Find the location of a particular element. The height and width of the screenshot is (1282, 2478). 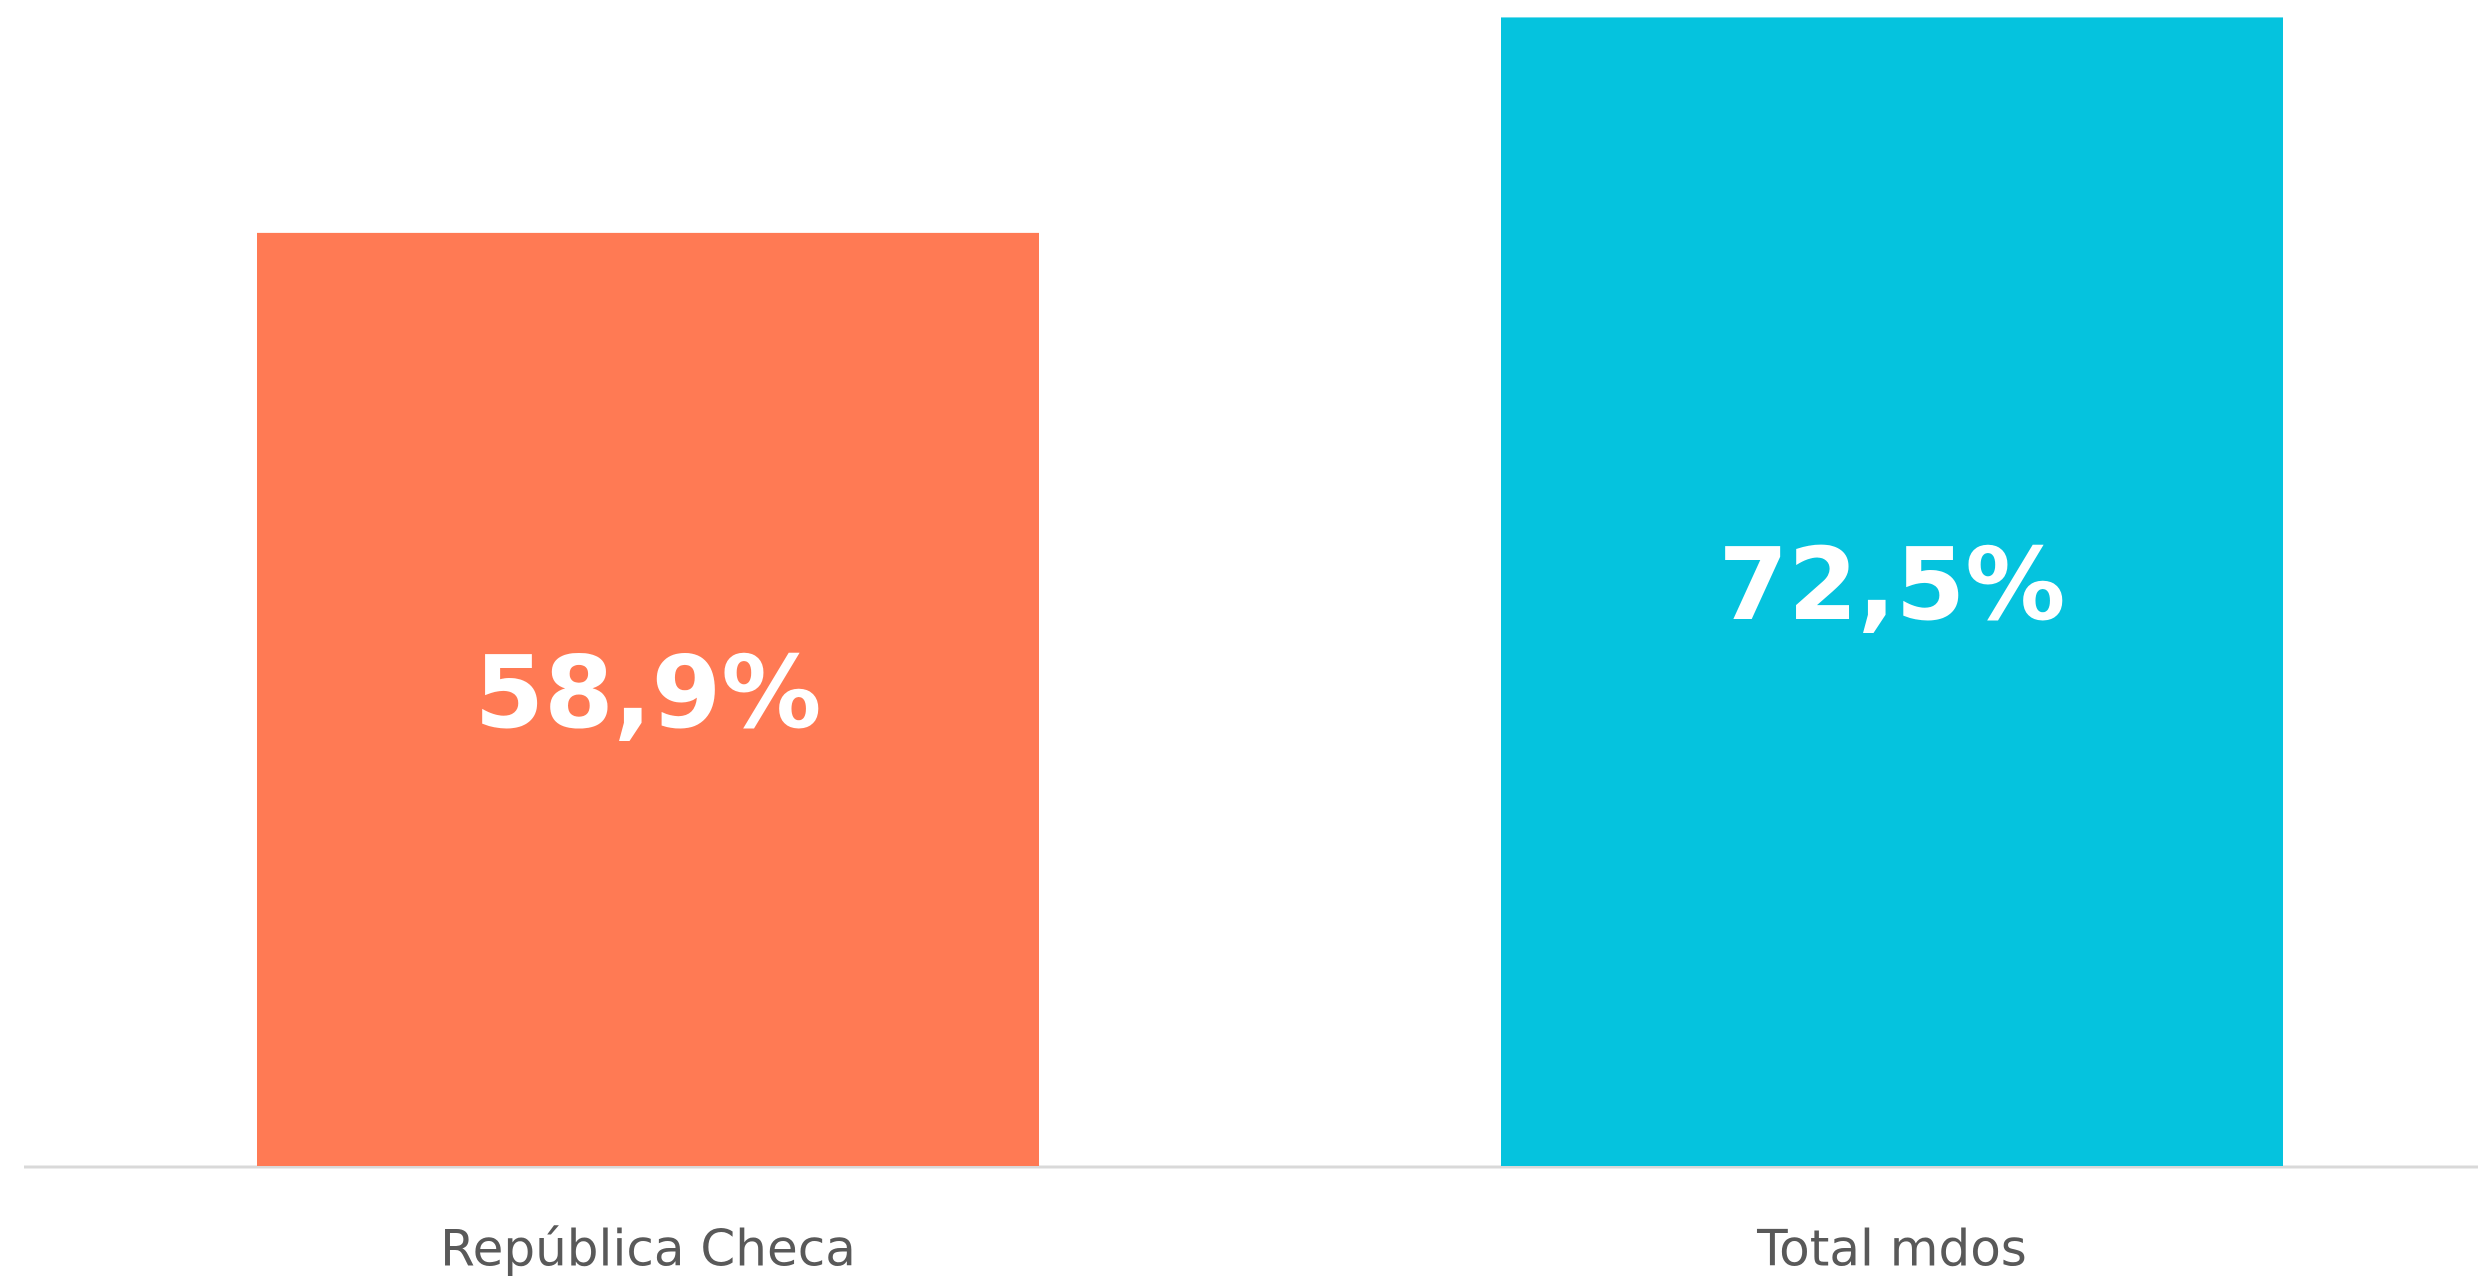

x-tick-label: Total mdos is located at coordinates (1891, 1249).